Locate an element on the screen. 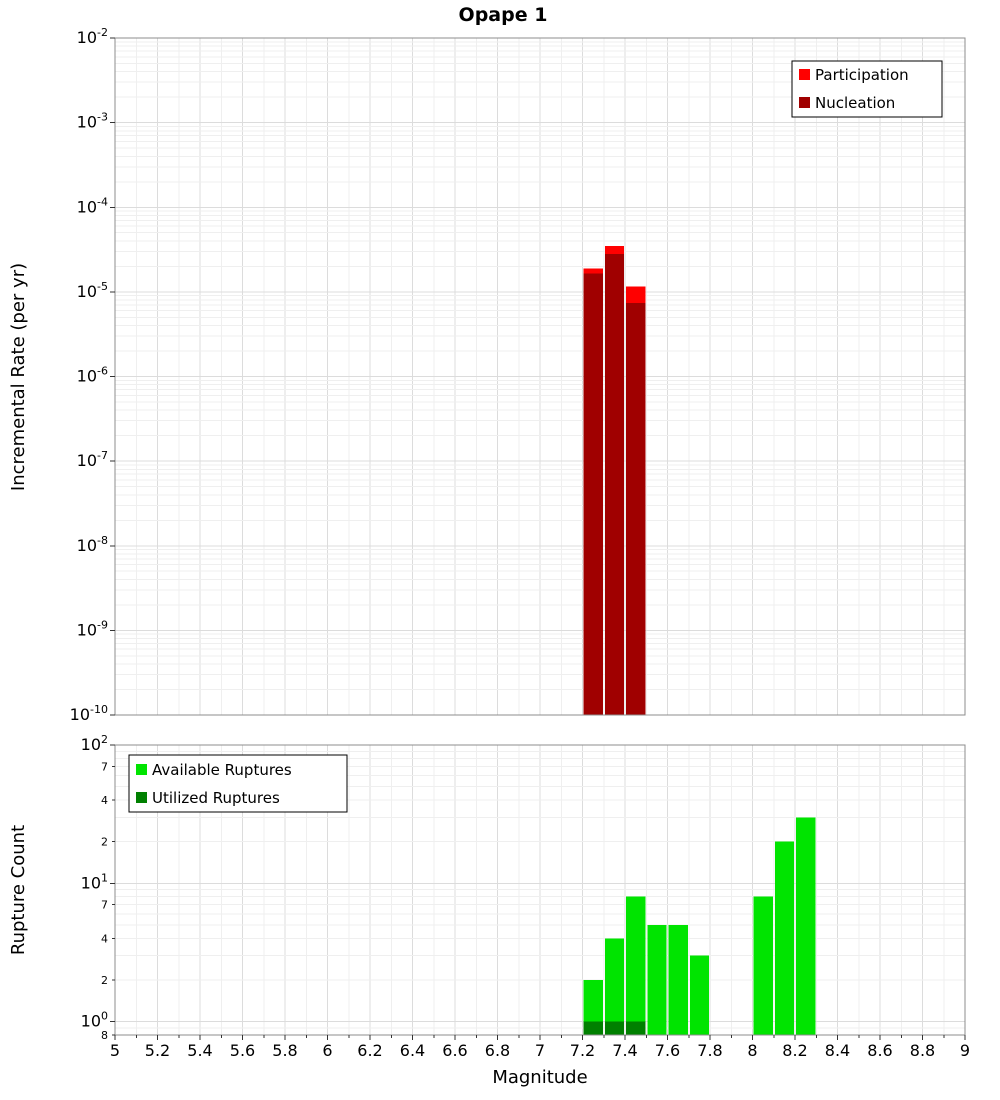 The image size is (1000, 1100). y-tick-label: 10² is located at coordinates (94, 743).